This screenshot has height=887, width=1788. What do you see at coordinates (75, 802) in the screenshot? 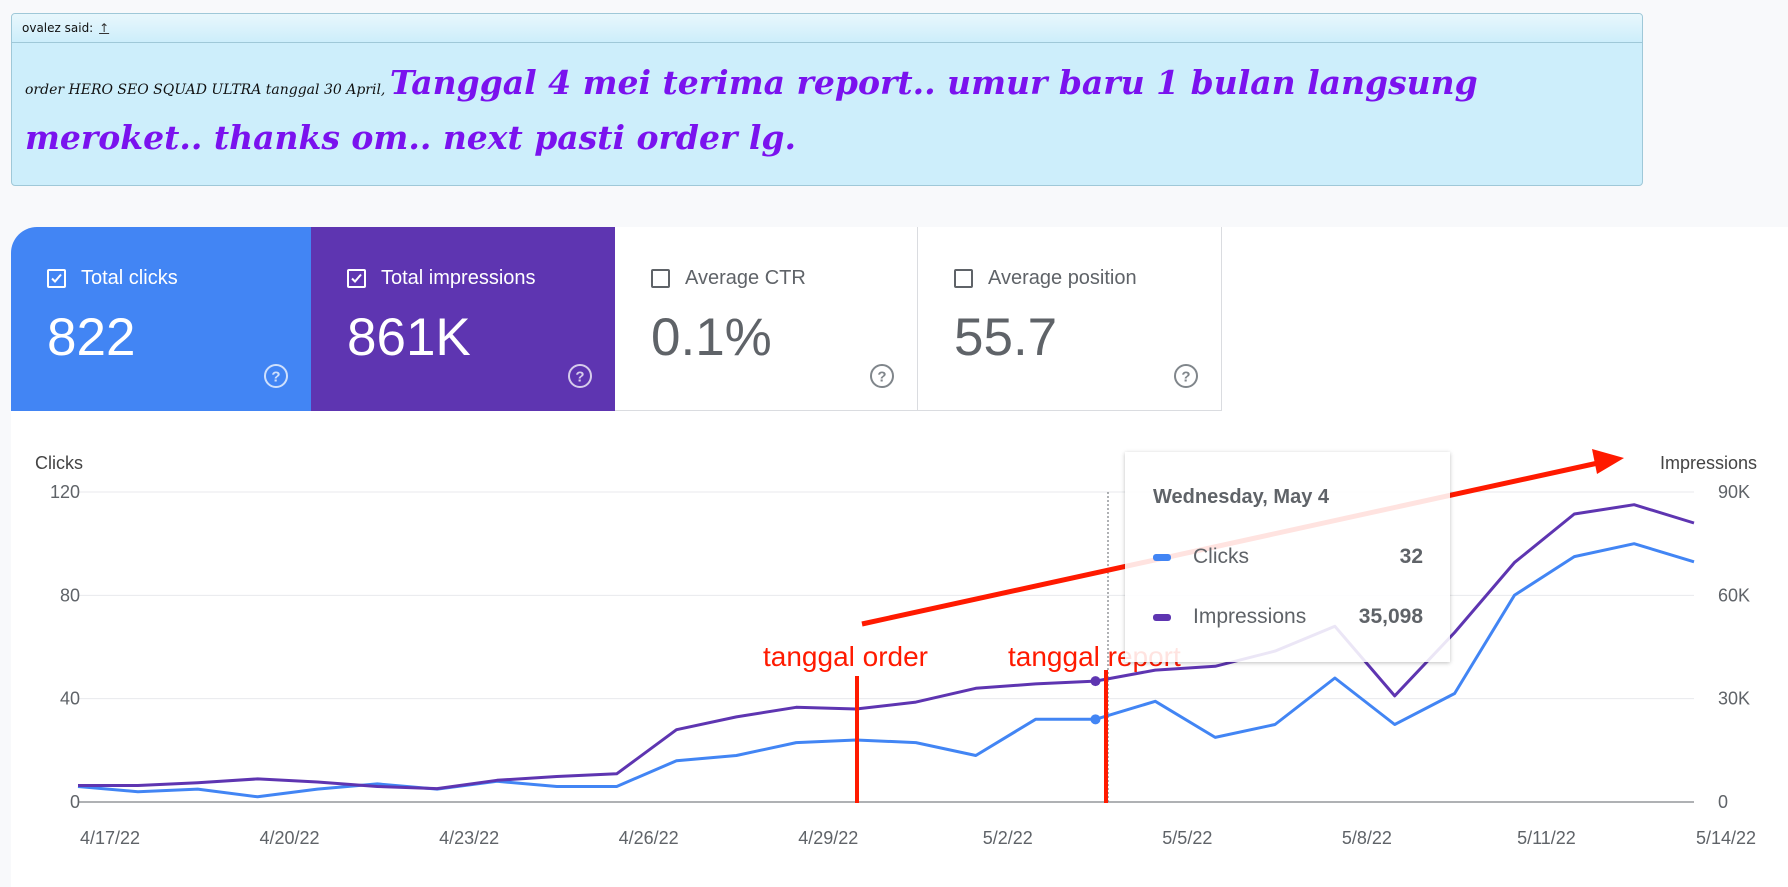
I see `y-tick-label: 0` at bounding box center [75, 802].